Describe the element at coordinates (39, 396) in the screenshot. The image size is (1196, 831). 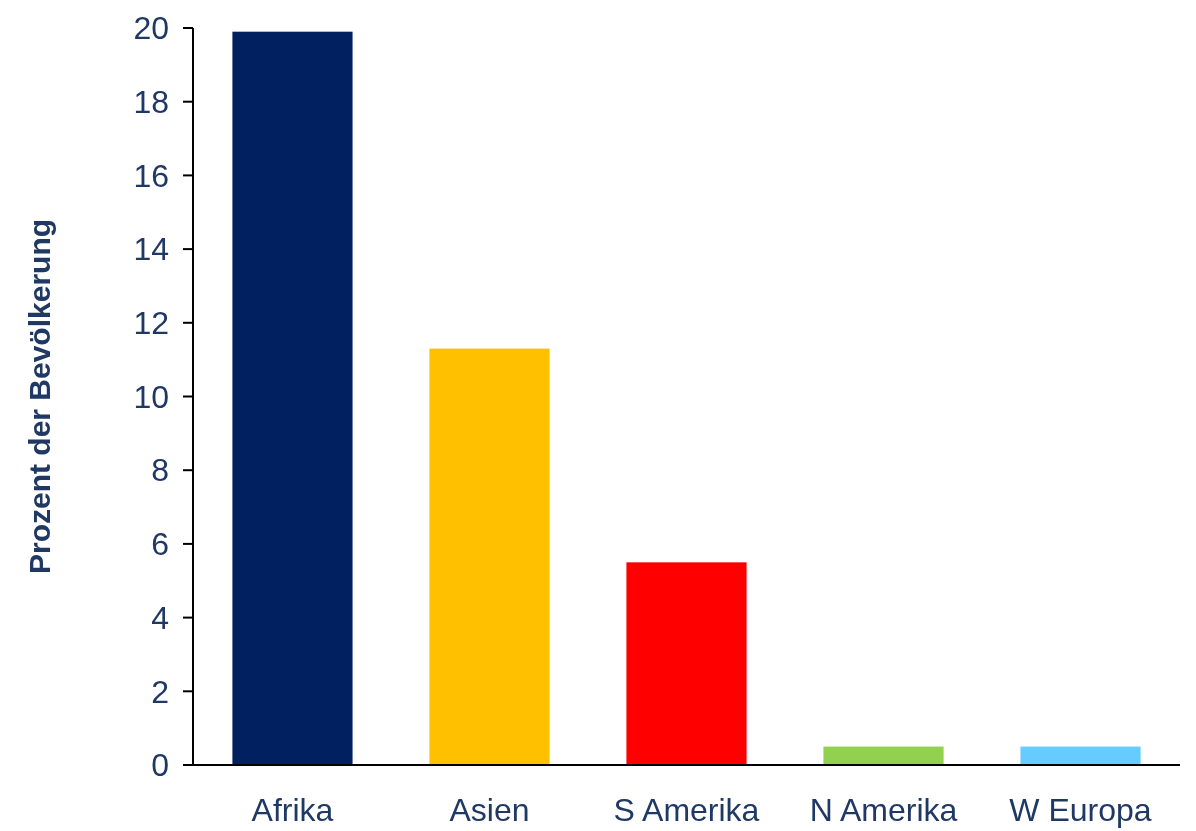
I see `y-axis-title: Prozent der Bevölkerung` at that location.